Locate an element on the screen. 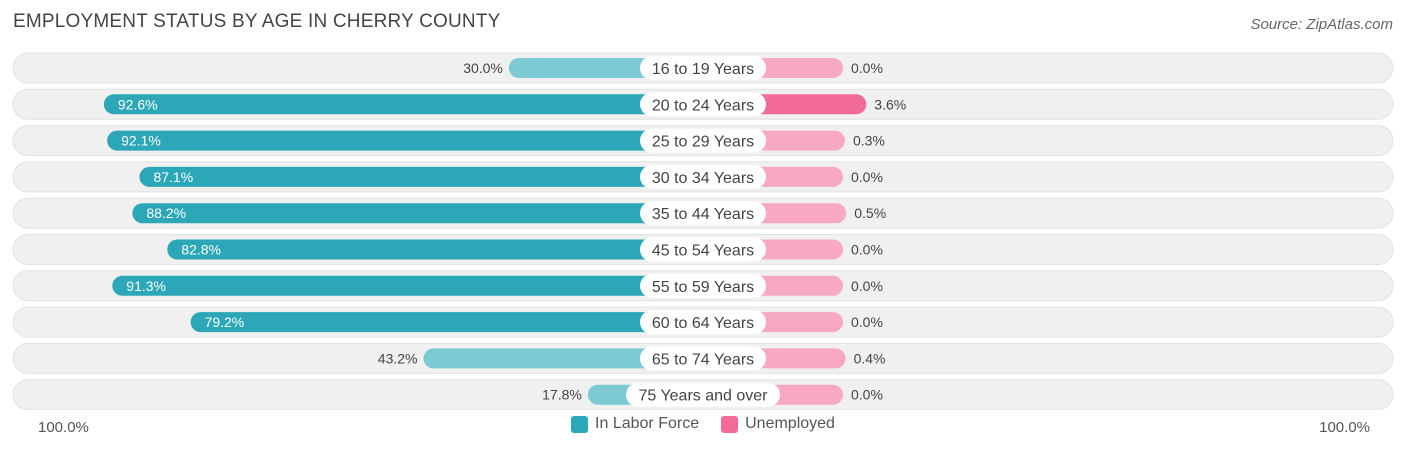 The image size is (1406, 450). labor-value-label: 92.1% is located at coordinates (141, 141).